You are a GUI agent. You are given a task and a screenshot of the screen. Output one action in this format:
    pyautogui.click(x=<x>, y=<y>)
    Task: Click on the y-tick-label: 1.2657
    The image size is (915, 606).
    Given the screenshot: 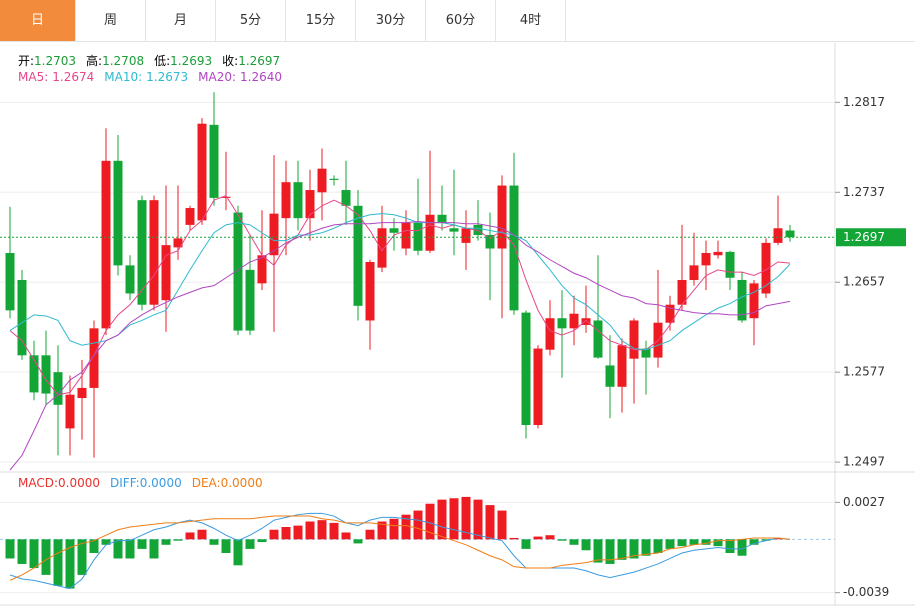 What is the action you would take?
    pyautogui.click(x=864, y=282)
    